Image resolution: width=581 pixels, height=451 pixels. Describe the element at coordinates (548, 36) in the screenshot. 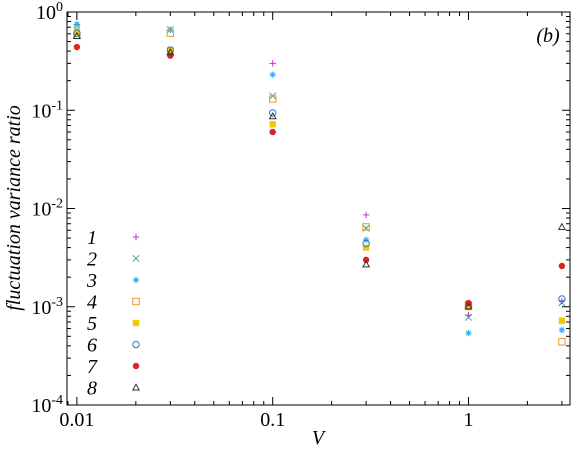

I see `annotation: (b)` at that location.